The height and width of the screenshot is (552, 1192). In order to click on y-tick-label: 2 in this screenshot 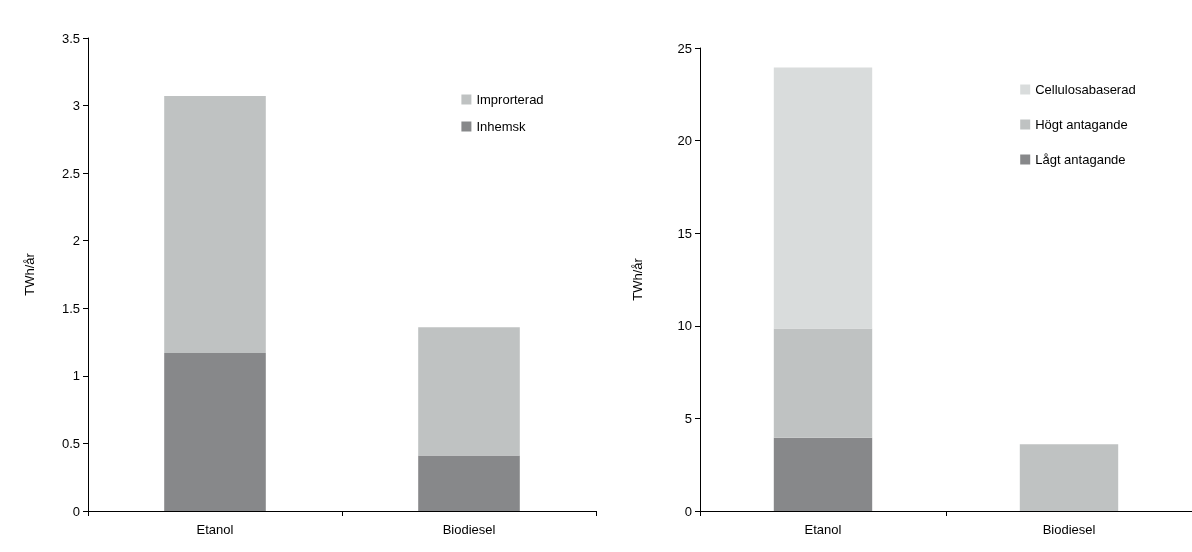, I will do `click(76, 241)`.